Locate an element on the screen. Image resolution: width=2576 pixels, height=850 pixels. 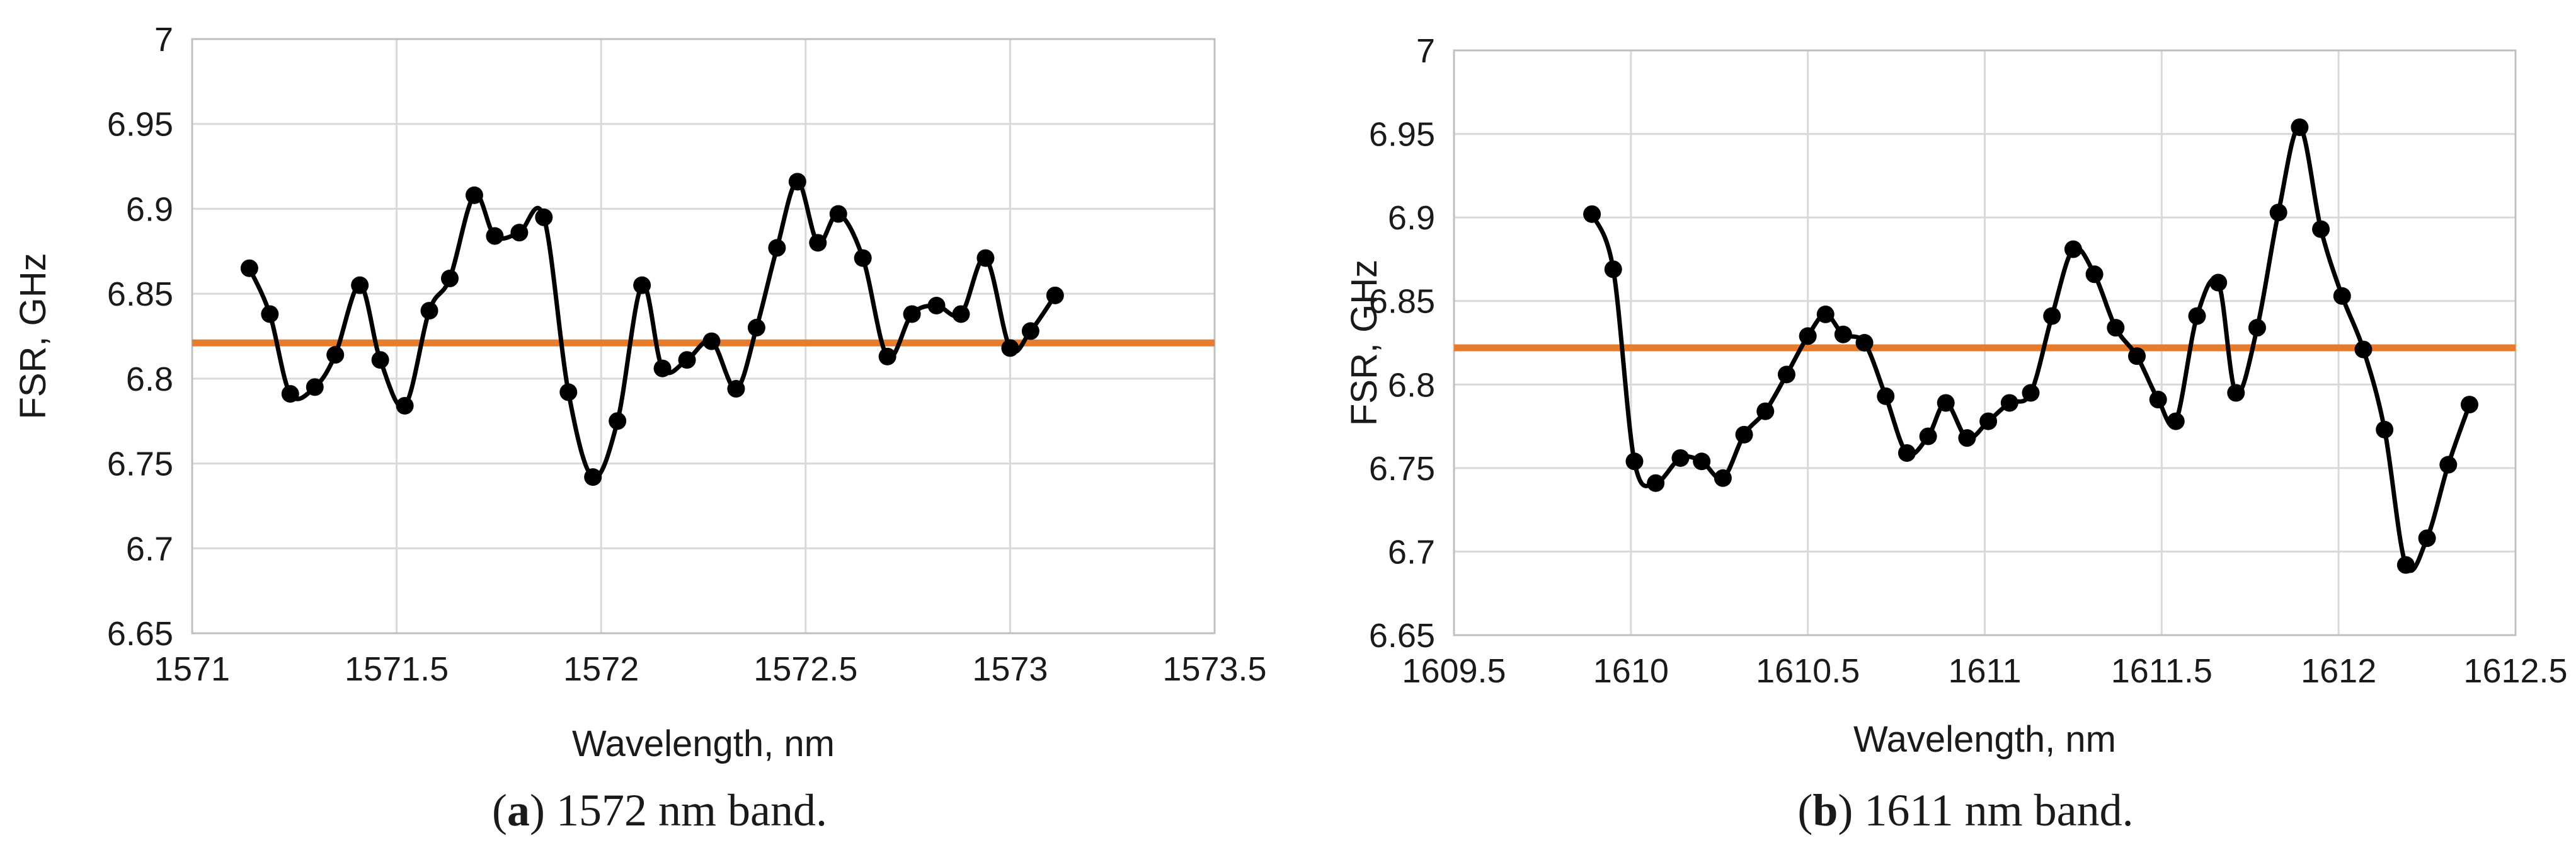
caption-open: ( is located at coordinates (1804, 810).